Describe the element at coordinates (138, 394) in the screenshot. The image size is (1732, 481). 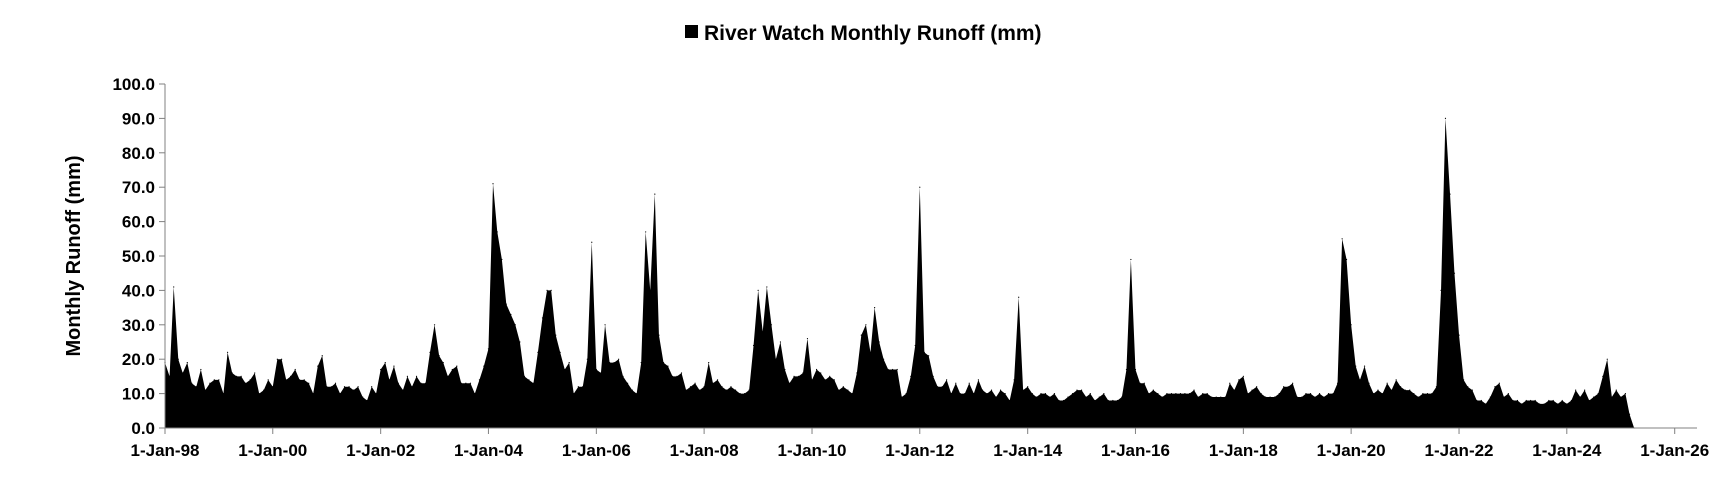
I see `y-tick-label: 10.0` at that location.